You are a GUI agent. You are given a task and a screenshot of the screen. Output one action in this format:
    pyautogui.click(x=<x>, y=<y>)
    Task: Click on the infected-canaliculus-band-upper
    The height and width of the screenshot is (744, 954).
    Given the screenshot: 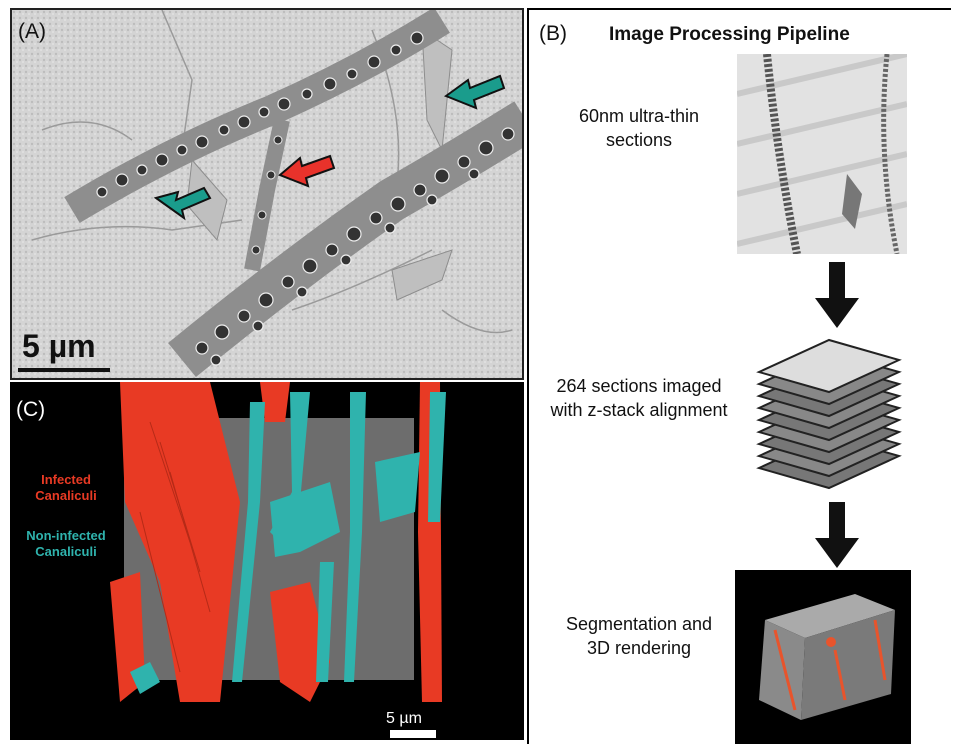 What is the action you would take?
    pyautogui.click(x=257, y=116)
    